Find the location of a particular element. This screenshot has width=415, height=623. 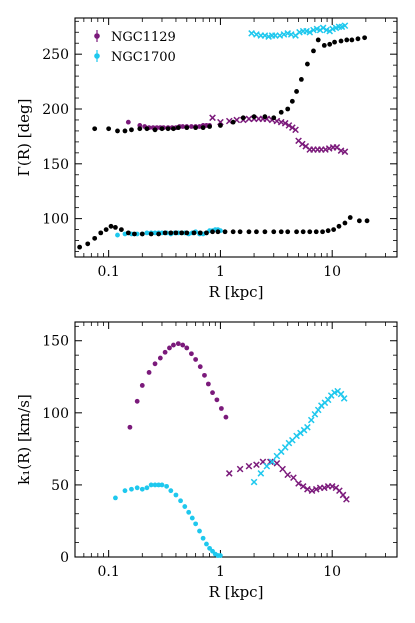

legend-label: NGC1129 is located at coordinates (143, 37).